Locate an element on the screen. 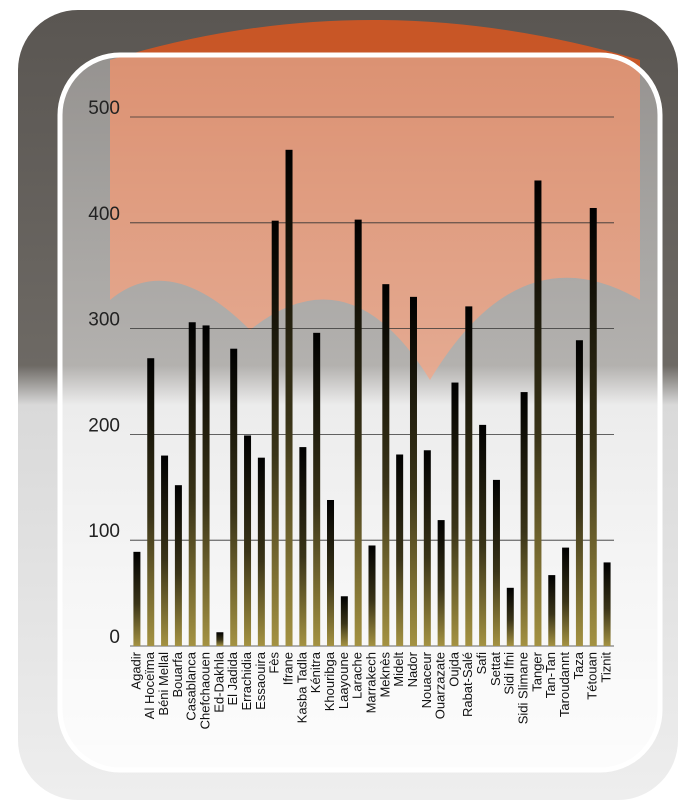  x-tick-label: Ouarzazate is located at coordinates (440, 685).